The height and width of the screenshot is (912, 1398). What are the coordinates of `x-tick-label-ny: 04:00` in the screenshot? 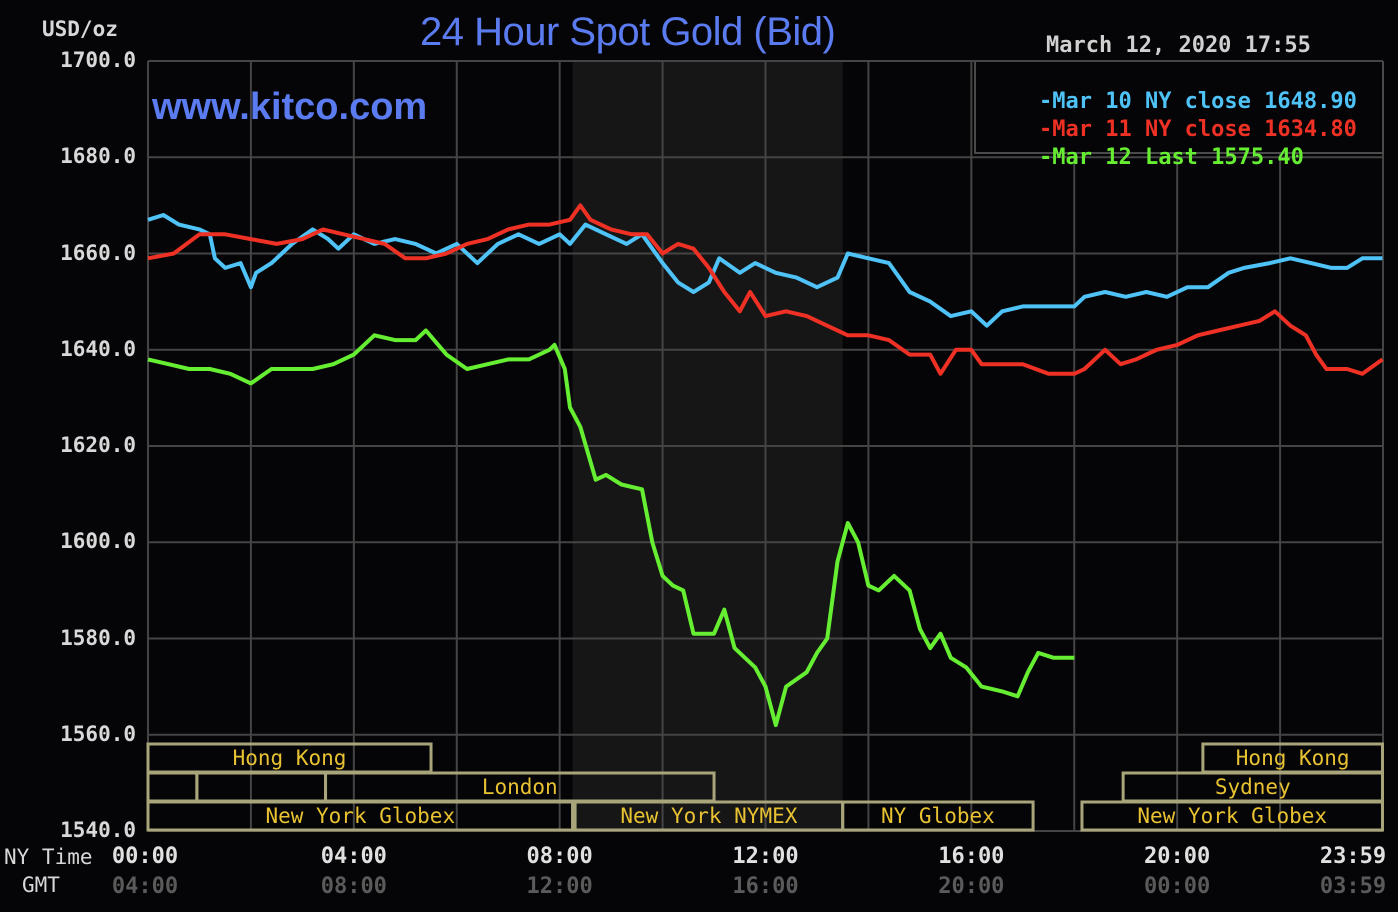 It's located at (353, 856).